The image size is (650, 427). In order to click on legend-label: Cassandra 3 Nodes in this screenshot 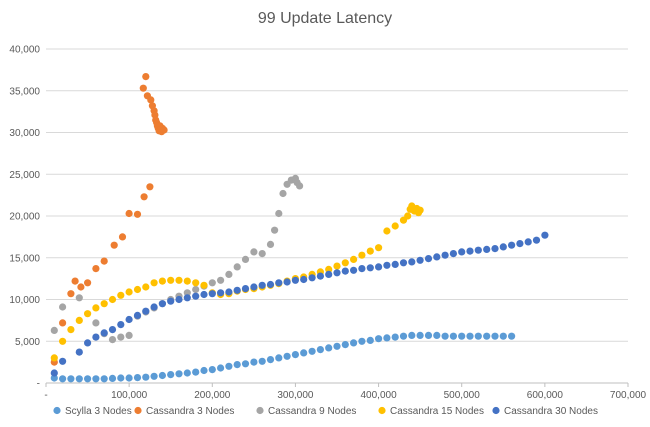, I will do `click(190, 411)`.